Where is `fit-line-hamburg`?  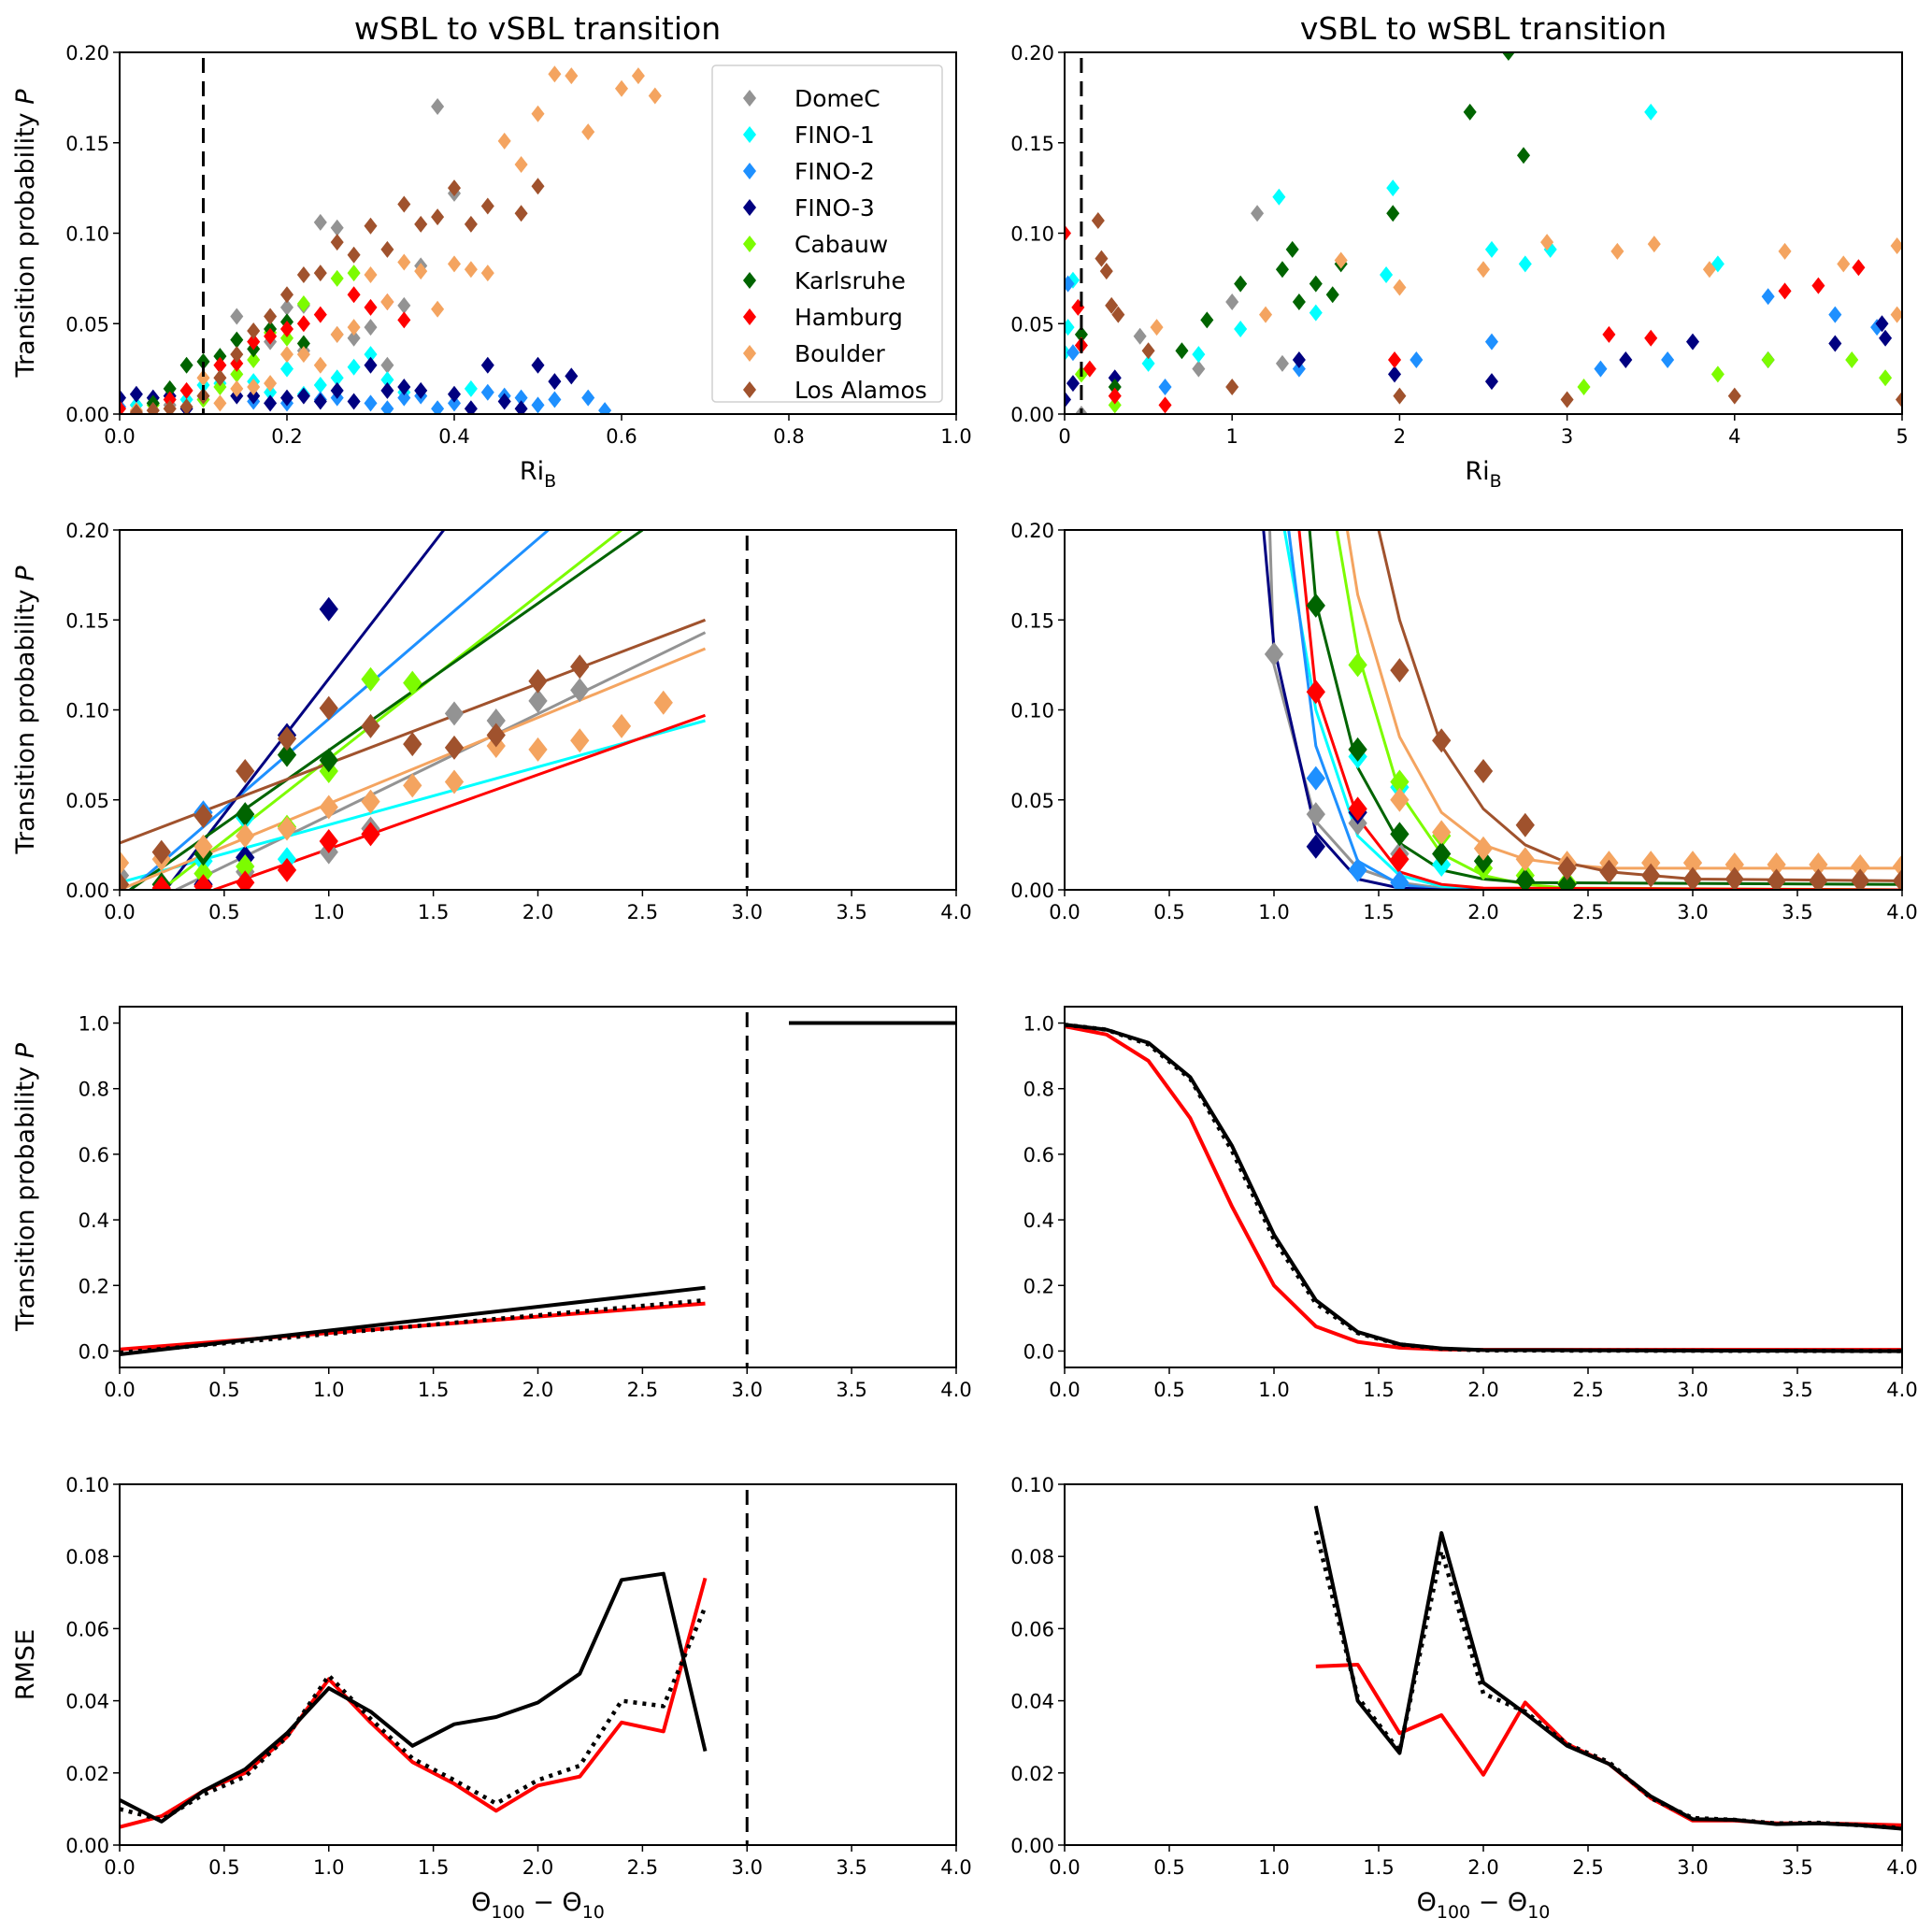
fit-line-hamburg is located at coordinates (460, 801).